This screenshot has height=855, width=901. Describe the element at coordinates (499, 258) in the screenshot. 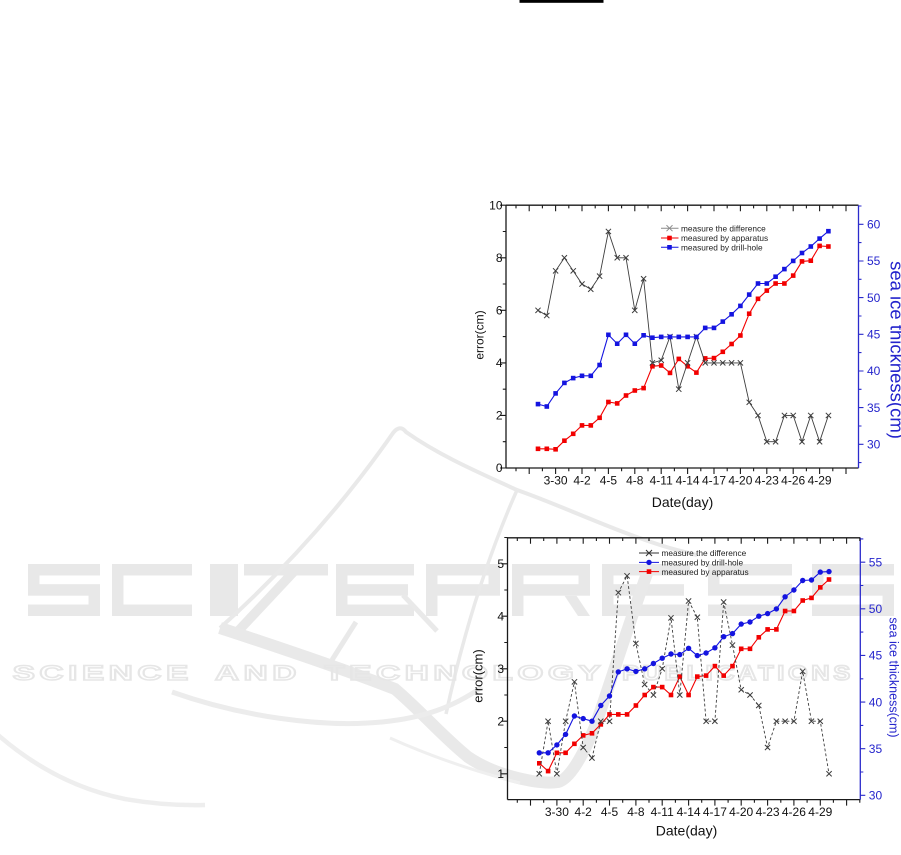

I see `svg-text: 8` at that location.